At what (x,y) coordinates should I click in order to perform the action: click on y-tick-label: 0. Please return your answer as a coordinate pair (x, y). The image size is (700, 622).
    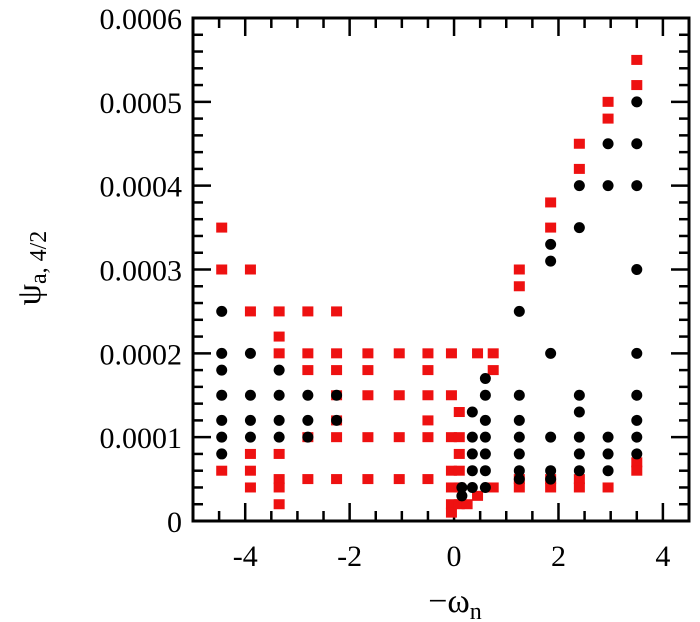
    Looking at the image, I should click on (174, 522).